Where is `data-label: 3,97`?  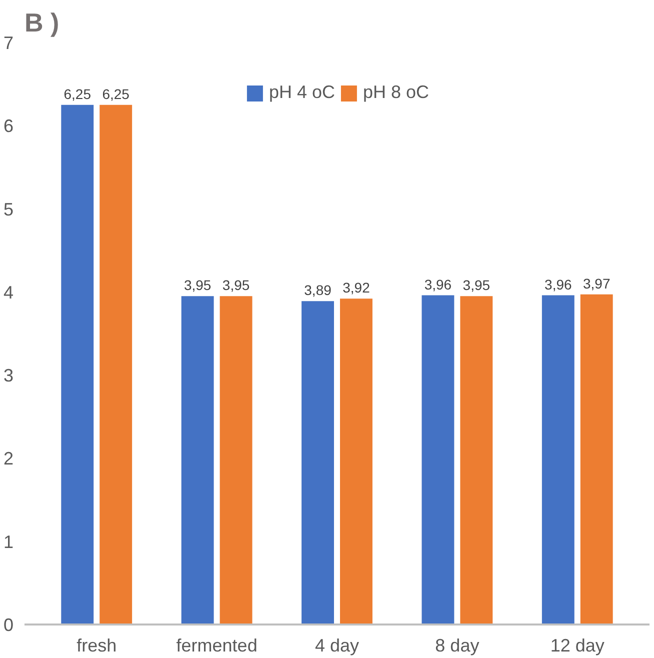 data-label: 3,97 is located at coordinates (596, 283).